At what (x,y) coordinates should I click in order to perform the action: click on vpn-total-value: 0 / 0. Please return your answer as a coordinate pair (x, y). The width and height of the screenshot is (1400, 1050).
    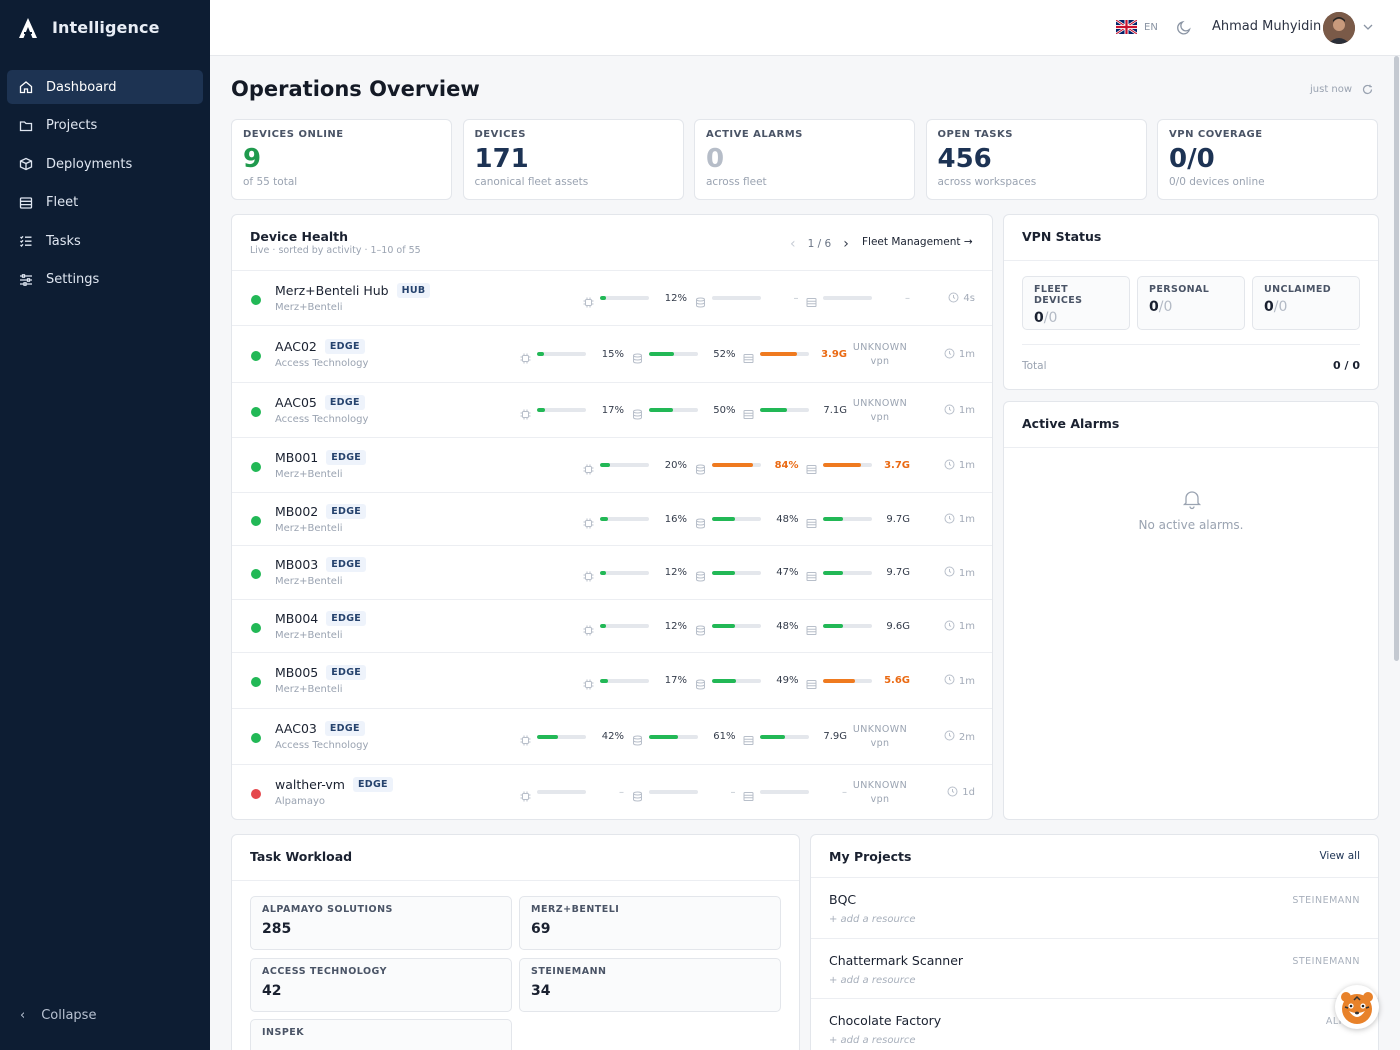
    Looking at the image, I should click on (1346, 365).